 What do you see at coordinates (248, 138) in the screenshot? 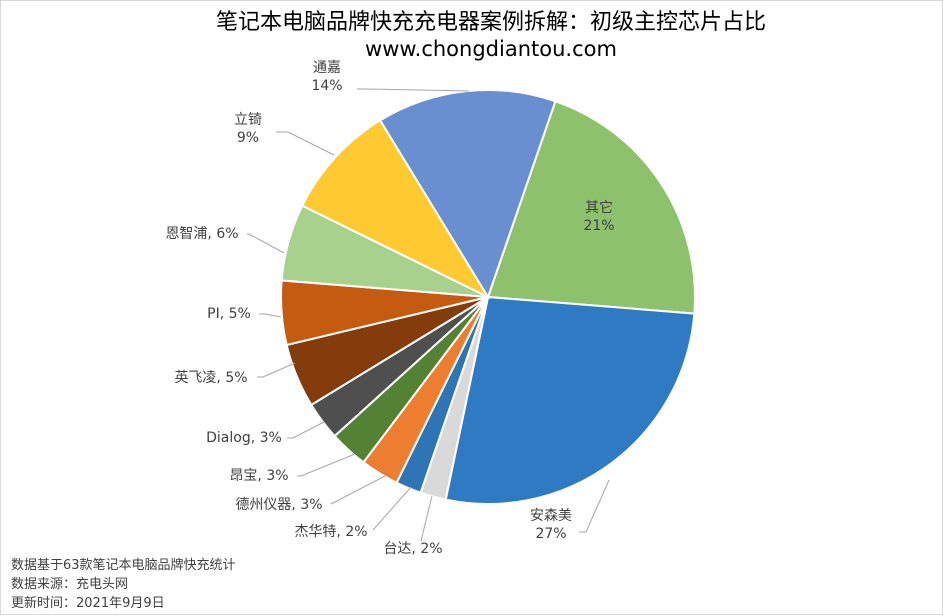
I see `slice-value-label-10: 9%` at bounding box center [248, 138].